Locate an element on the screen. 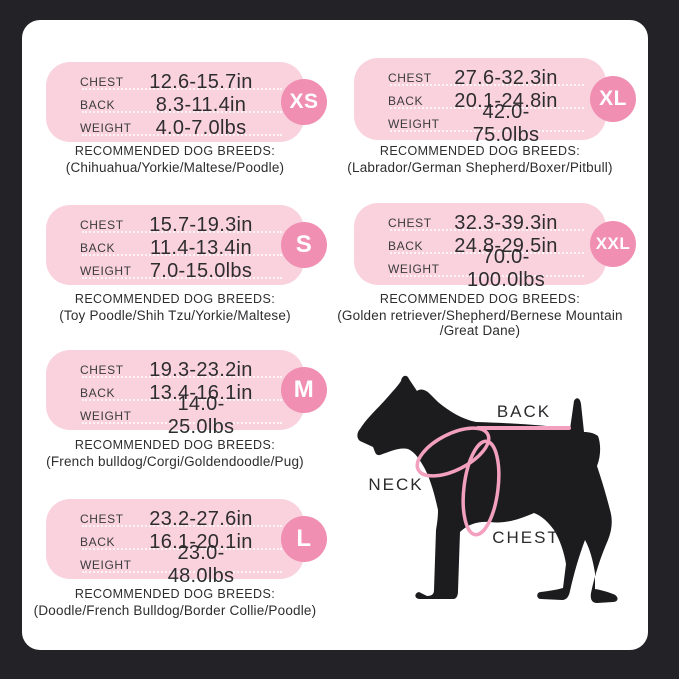 The image size is (679, 679). weight-value: 42.0-75.0lbs is located at coordinates (506, 123).